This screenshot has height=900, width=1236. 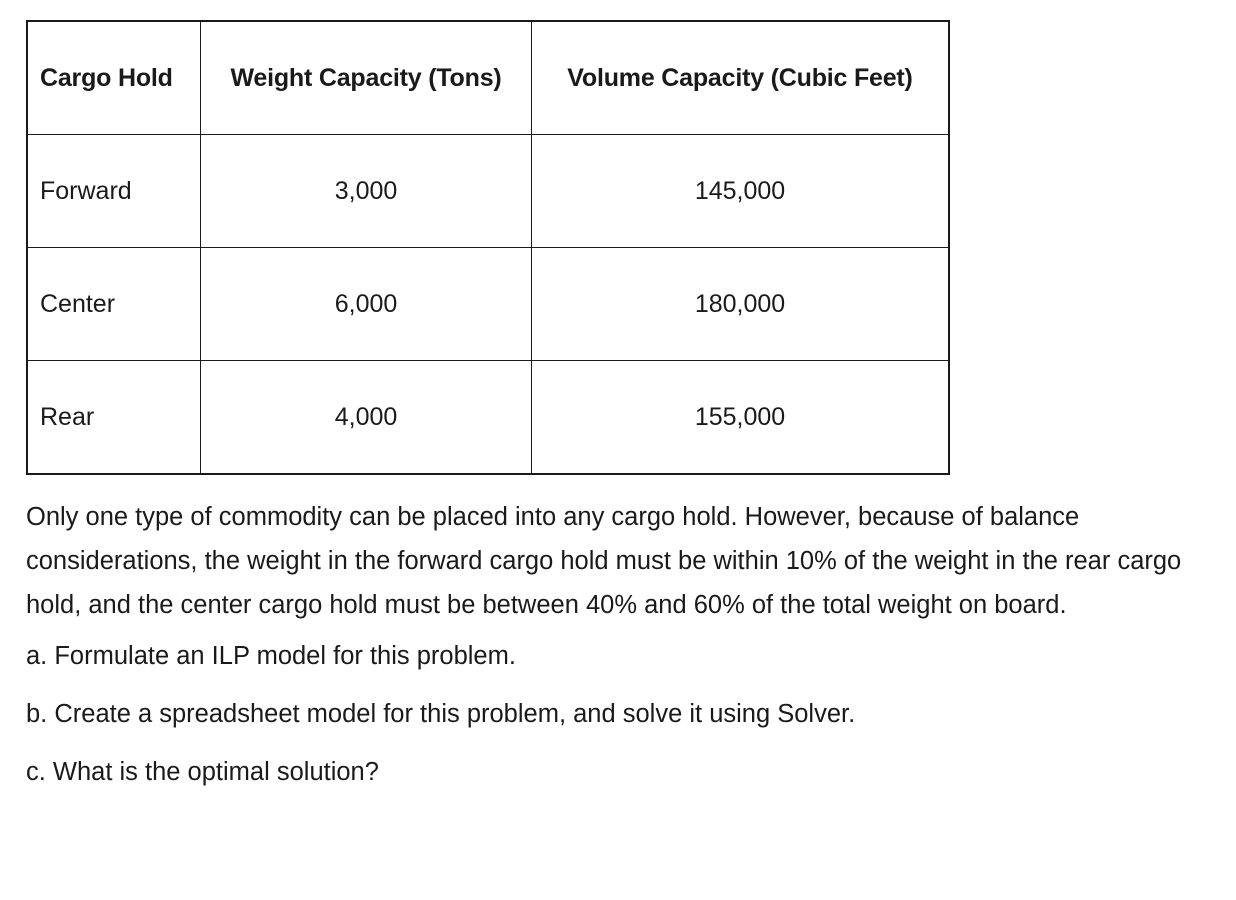 I want to click on cell-hold: Forward, so click(x=113, y=191).